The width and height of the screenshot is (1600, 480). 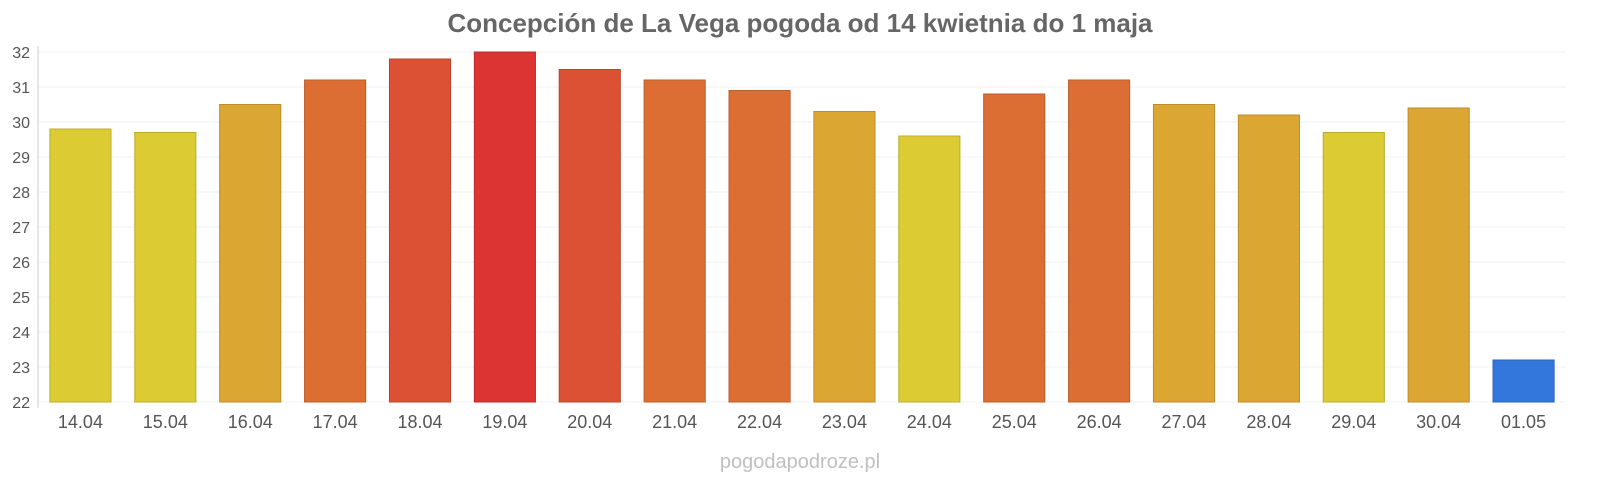 I want to click on y-tick-label: 26, so click(x=21, y=263).